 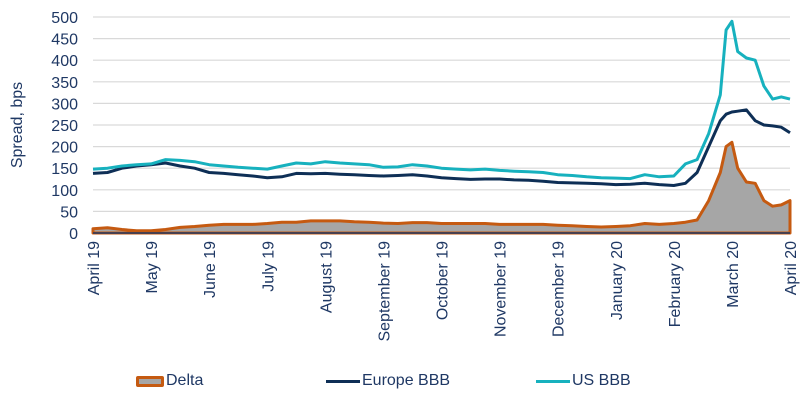 What do you see at coordinates (501, 289) in the screenshot?
I see `x-tick-label: November 19` at bounding box center [501, 289].